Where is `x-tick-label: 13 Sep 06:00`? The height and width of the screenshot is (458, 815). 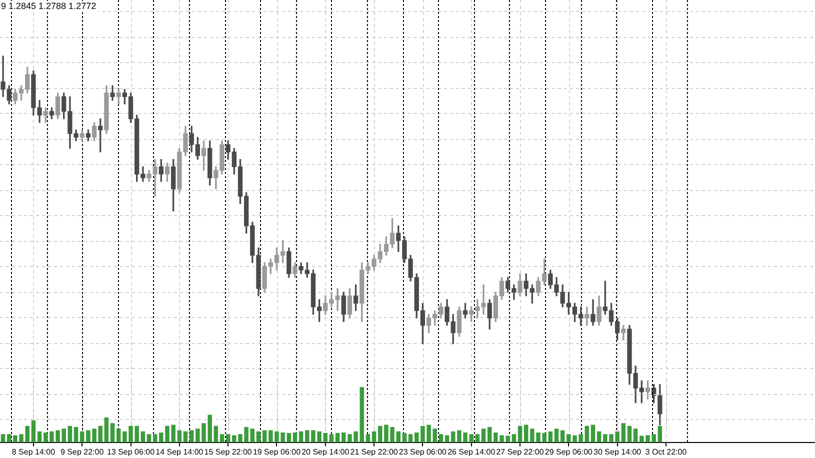
x-tick-label: 13 Sep 06:00 is located at coordinates (131, 451).